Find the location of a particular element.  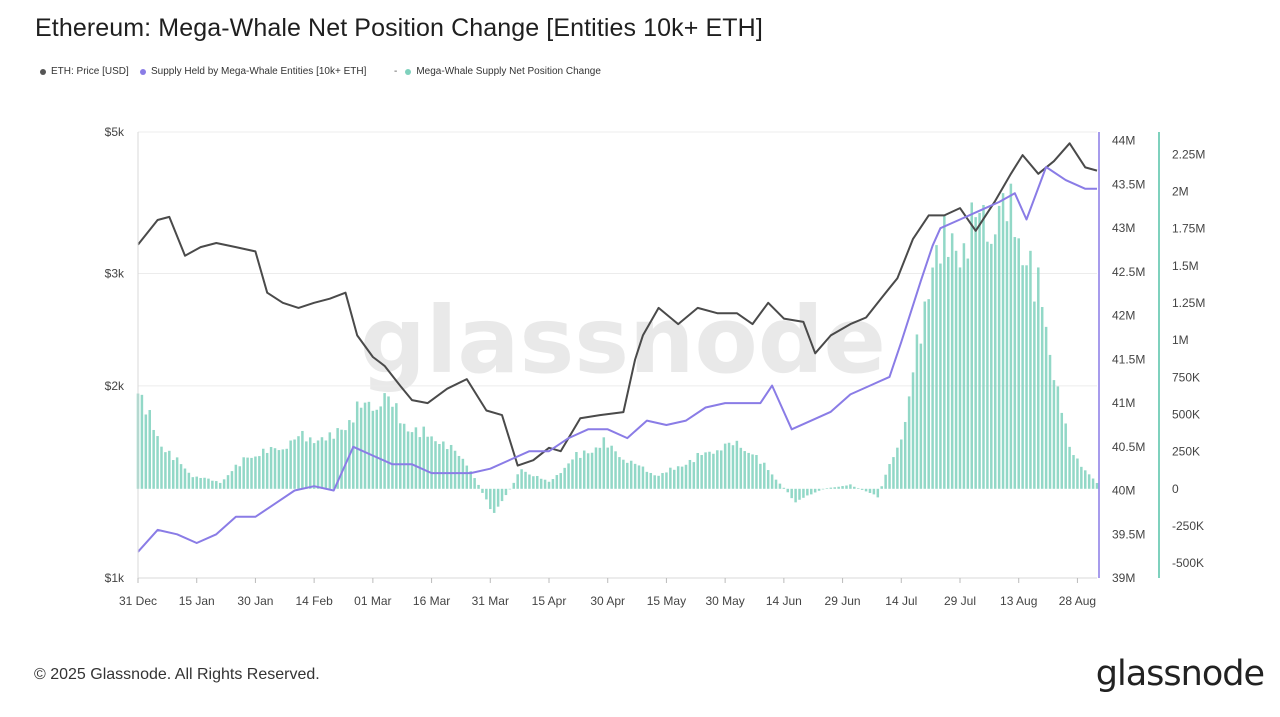

legend-dot-net-change is located at coordinates (408, 71).